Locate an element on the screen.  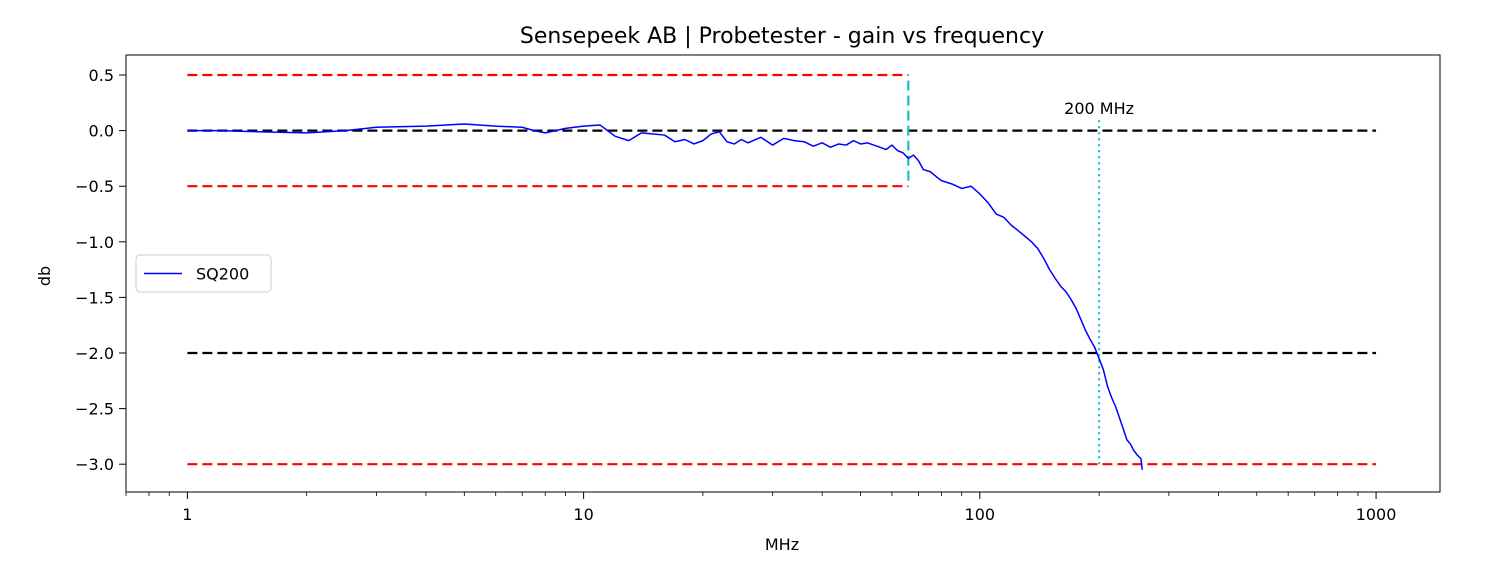
y-tick-label: 0.0 is located at coordinates (101, 131).